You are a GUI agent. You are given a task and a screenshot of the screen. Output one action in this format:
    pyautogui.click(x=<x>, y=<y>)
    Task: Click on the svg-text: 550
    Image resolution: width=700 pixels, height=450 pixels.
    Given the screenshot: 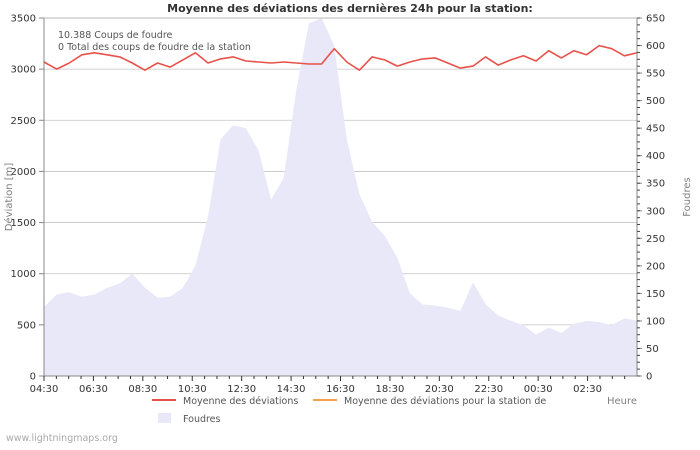 What is the action you would take?
    pyautogui.click(x=655, y=74)
    